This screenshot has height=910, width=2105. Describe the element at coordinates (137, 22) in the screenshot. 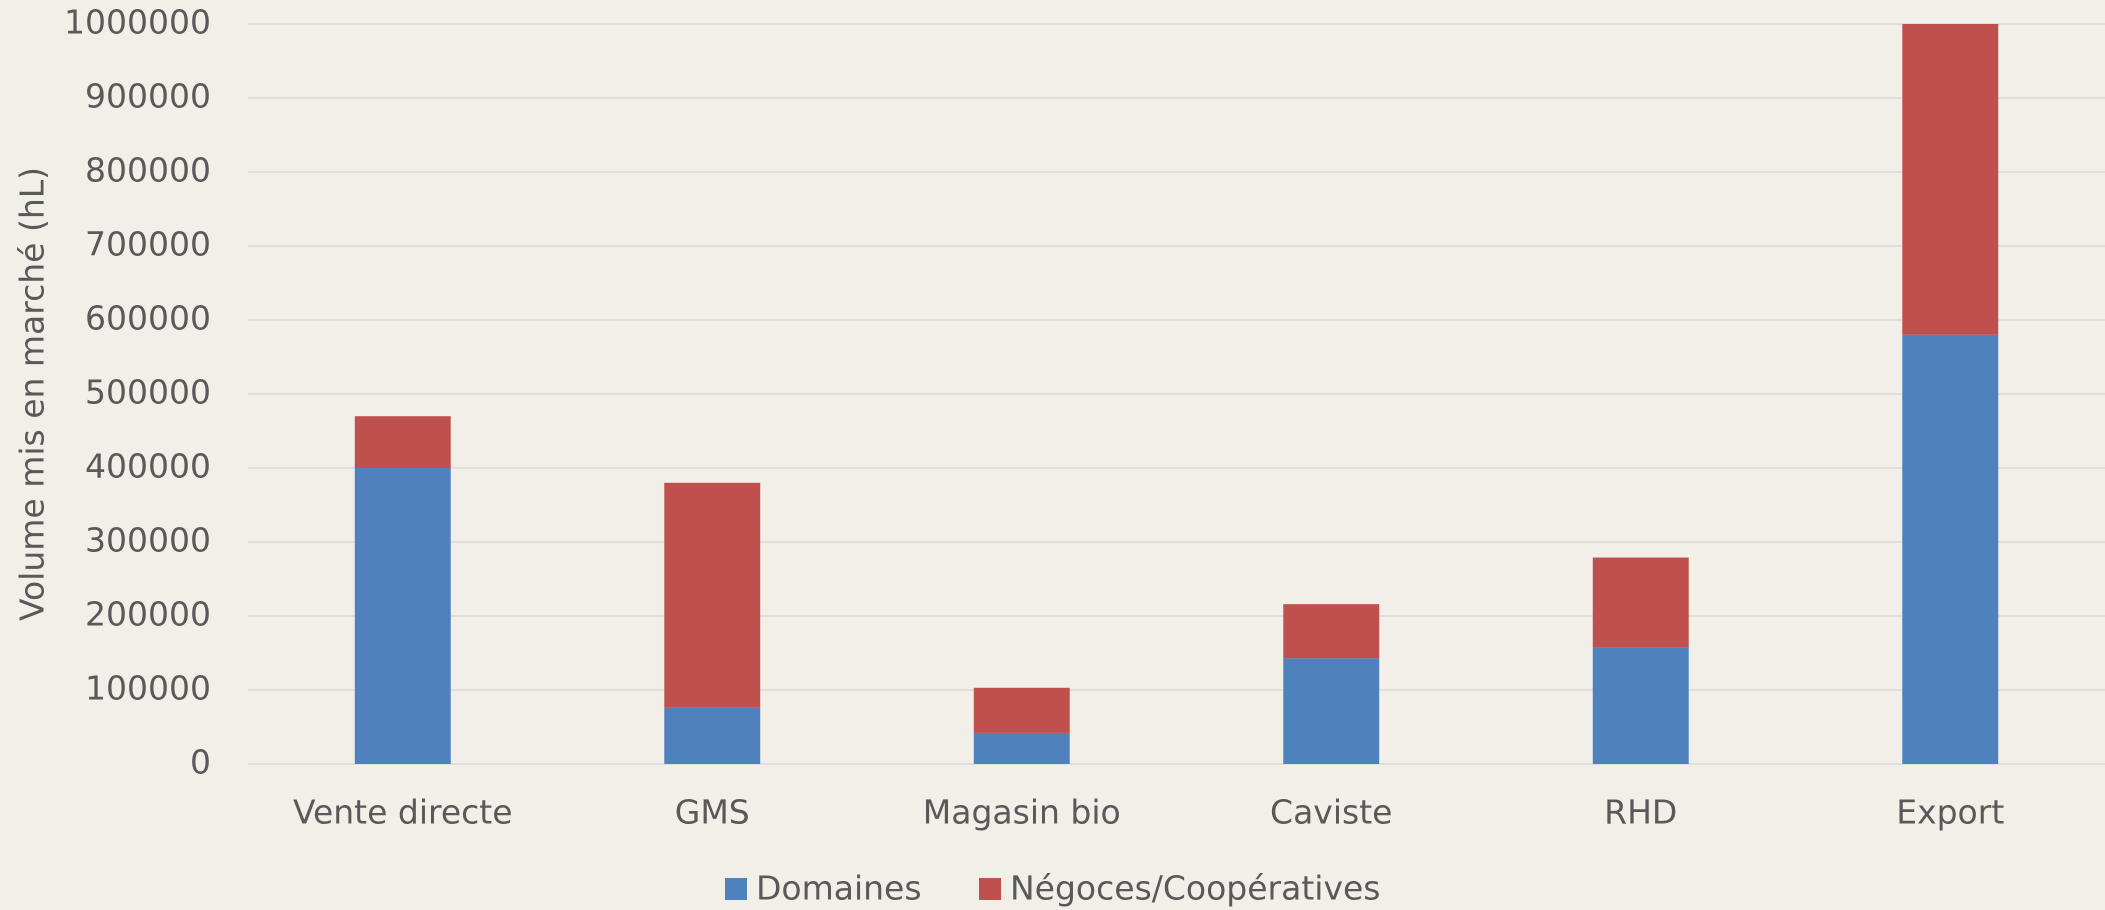

I see `y-tick-label: 1000000` at that location.